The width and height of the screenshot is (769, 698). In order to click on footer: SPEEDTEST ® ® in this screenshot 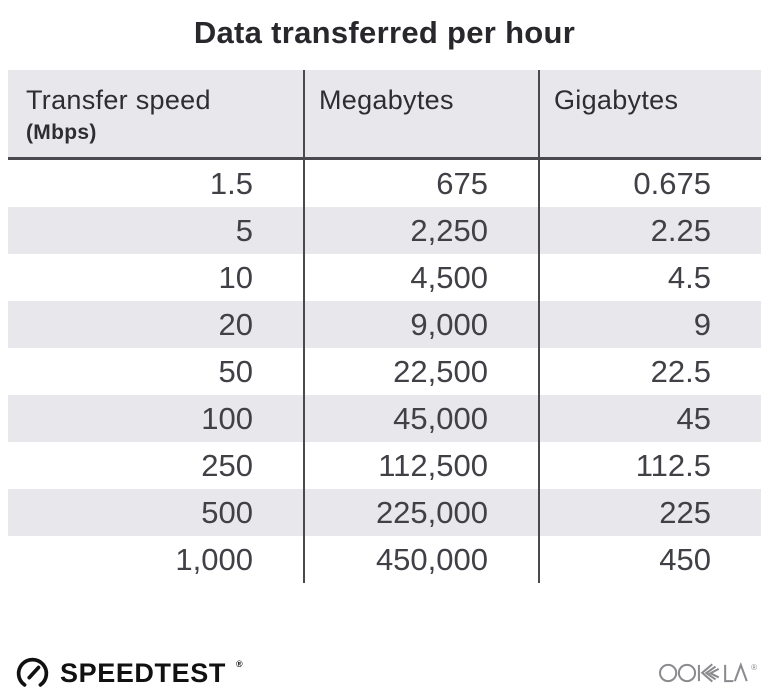, I will do `click(385, 673)`.